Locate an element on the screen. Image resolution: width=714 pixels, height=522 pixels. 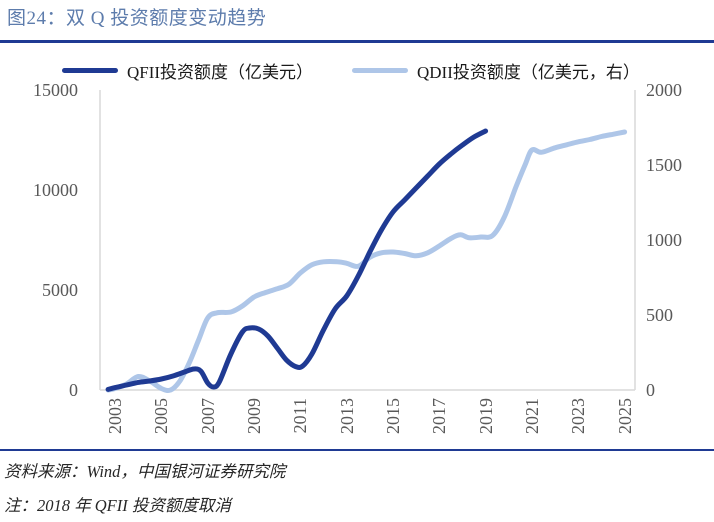
qdii-line-swatch is located at coordinates (380, 70).